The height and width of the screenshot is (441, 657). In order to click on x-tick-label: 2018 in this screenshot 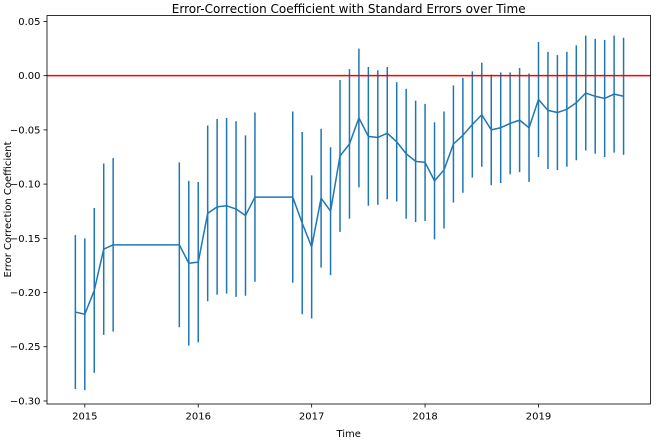, I will do `click(424, 417)`.